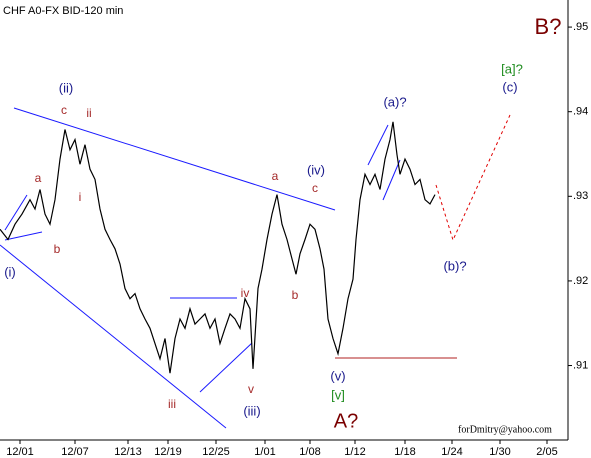 The height and width of the screenshot is (458, 591). Describe the element at coordinates (316, 169) in the screenshot. I see `wave-label: (iv)` at that location.